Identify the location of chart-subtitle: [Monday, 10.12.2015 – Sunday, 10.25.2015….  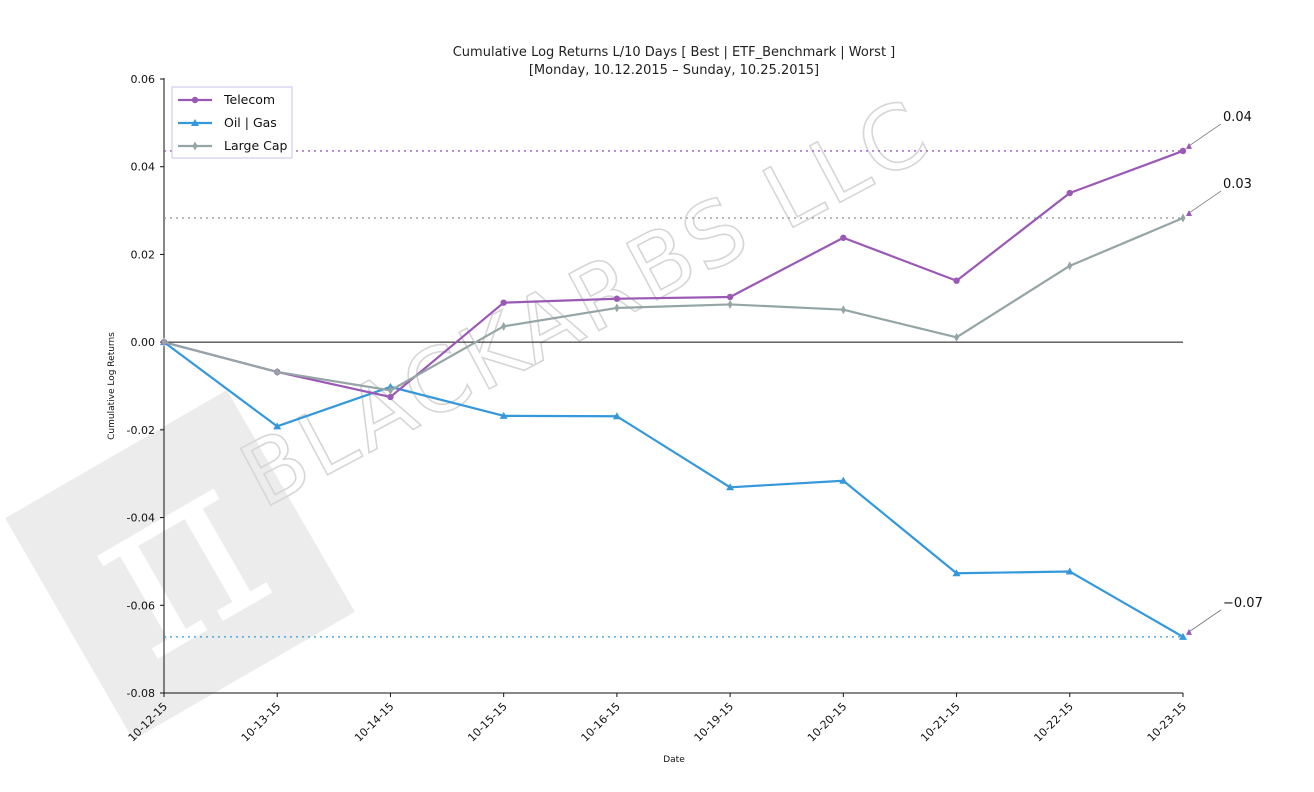
(674, 70).